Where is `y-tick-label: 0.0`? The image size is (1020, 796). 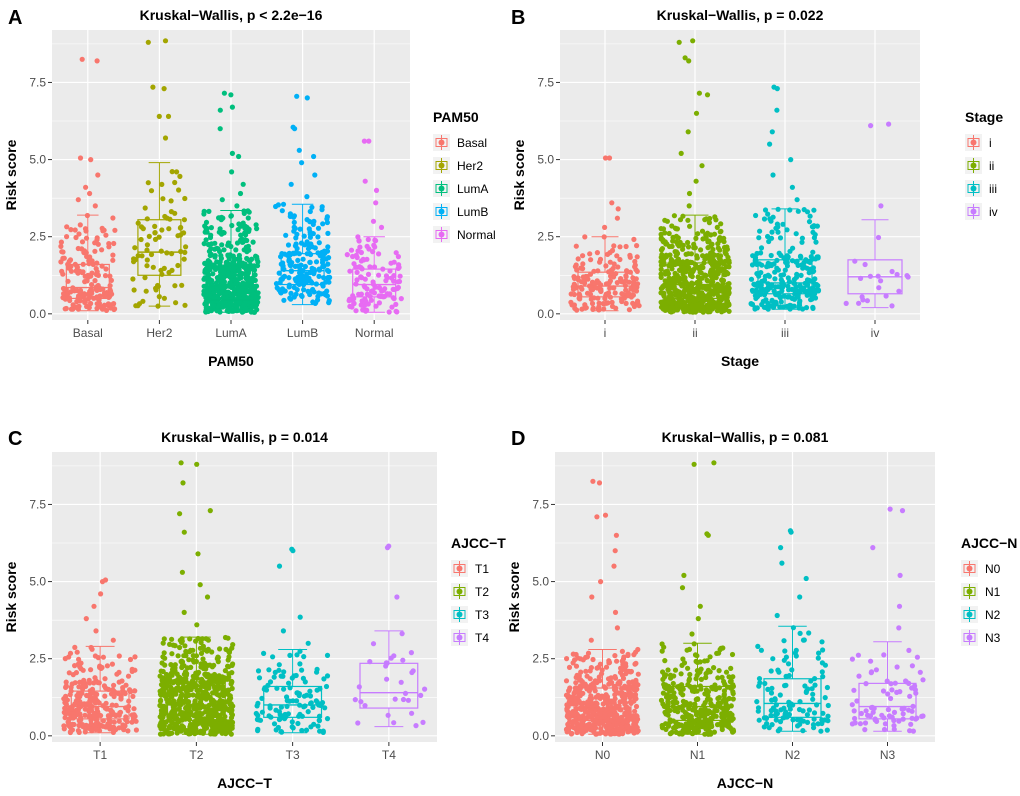 y-tick-label: 0.0 is located at coordinates (37, 736).